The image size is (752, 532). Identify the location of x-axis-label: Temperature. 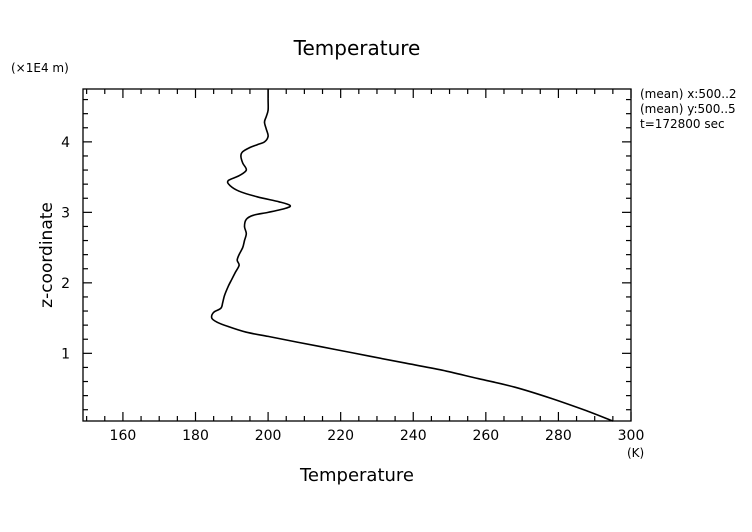
(356, 475).